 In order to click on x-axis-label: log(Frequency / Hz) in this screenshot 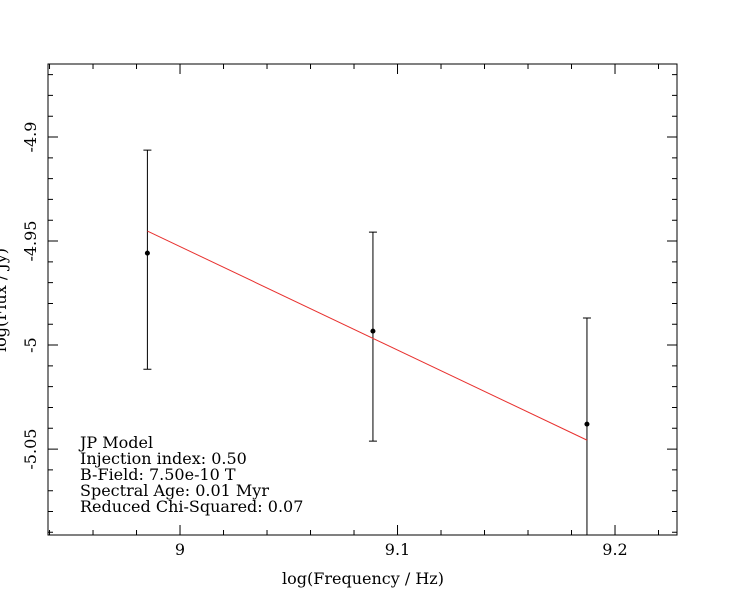, I will do `click(363, 578)`.